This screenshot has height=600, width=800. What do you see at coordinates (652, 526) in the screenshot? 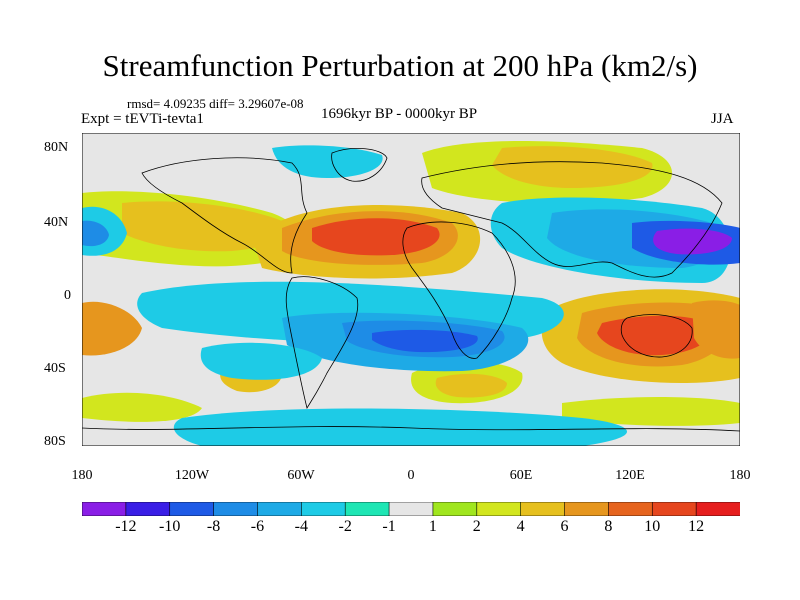
I see `colorbar-tick-label: 10` at bounding box center [652, 526].